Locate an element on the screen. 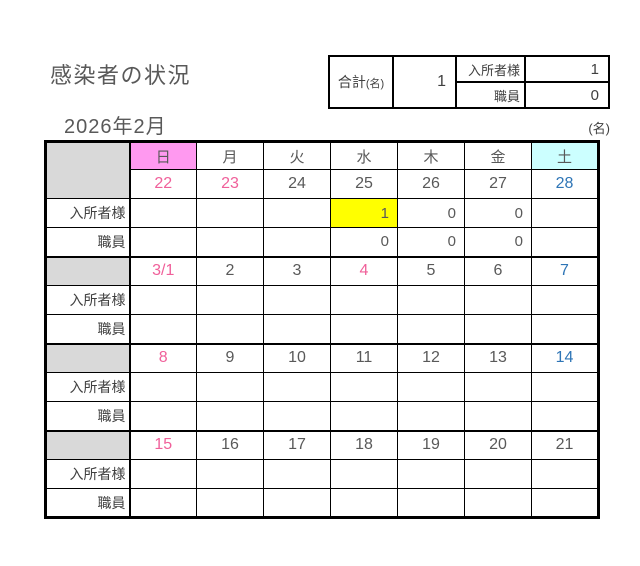 Image resolution: width=640 pixels, height=566 pixels. date-cell: 22 is located at coordinates (163, 184).